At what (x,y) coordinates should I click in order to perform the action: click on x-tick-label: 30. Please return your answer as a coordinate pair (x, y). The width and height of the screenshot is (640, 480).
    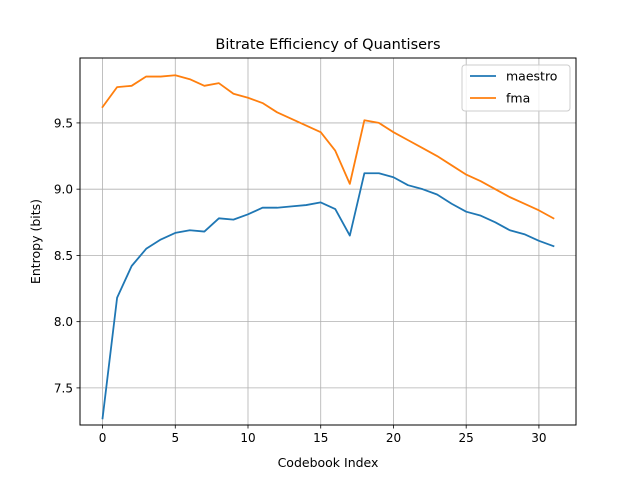
    Looking at the image, I should click on (538, 438).